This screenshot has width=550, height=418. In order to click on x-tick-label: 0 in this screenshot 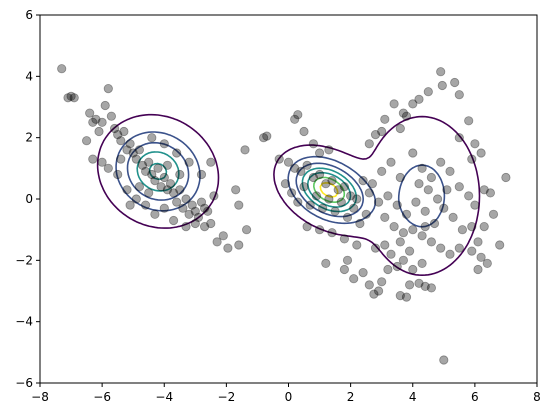, I will do `click(289, 397)`.